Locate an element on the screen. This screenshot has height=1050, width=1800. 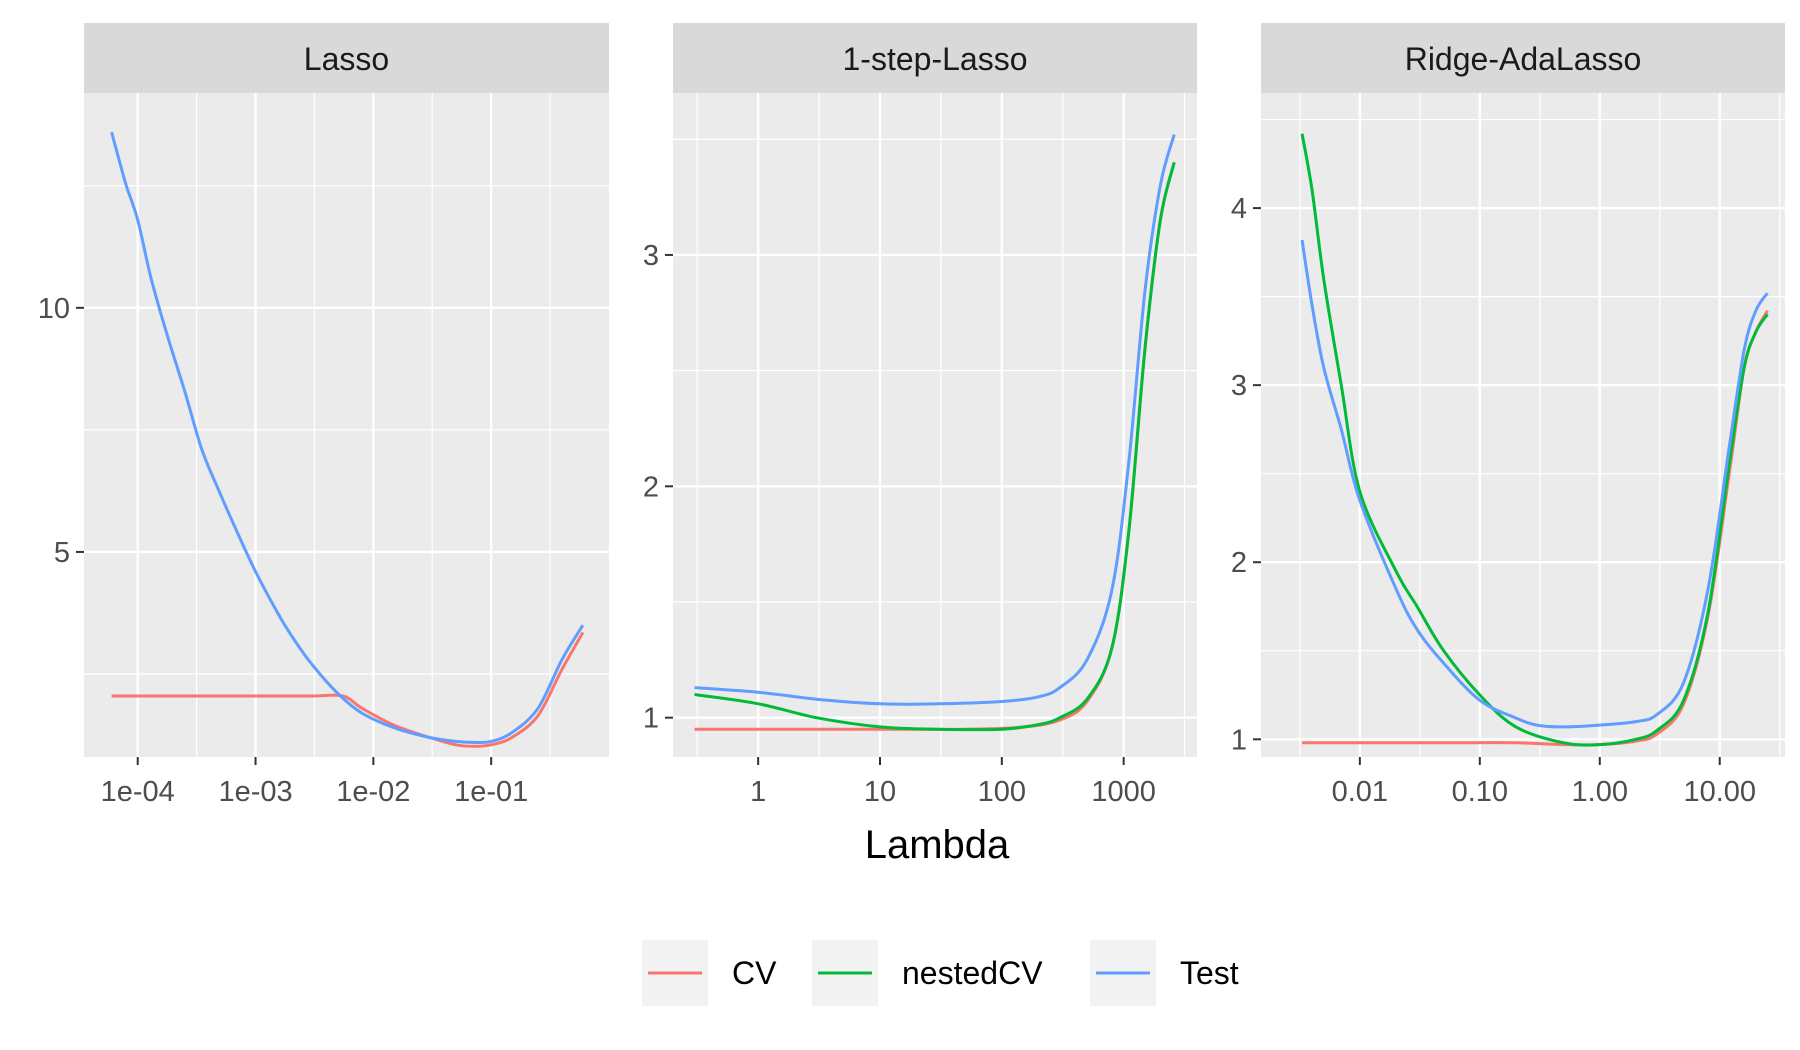
x-tick-label: 10.00 is located at coordinates (1719, 792).